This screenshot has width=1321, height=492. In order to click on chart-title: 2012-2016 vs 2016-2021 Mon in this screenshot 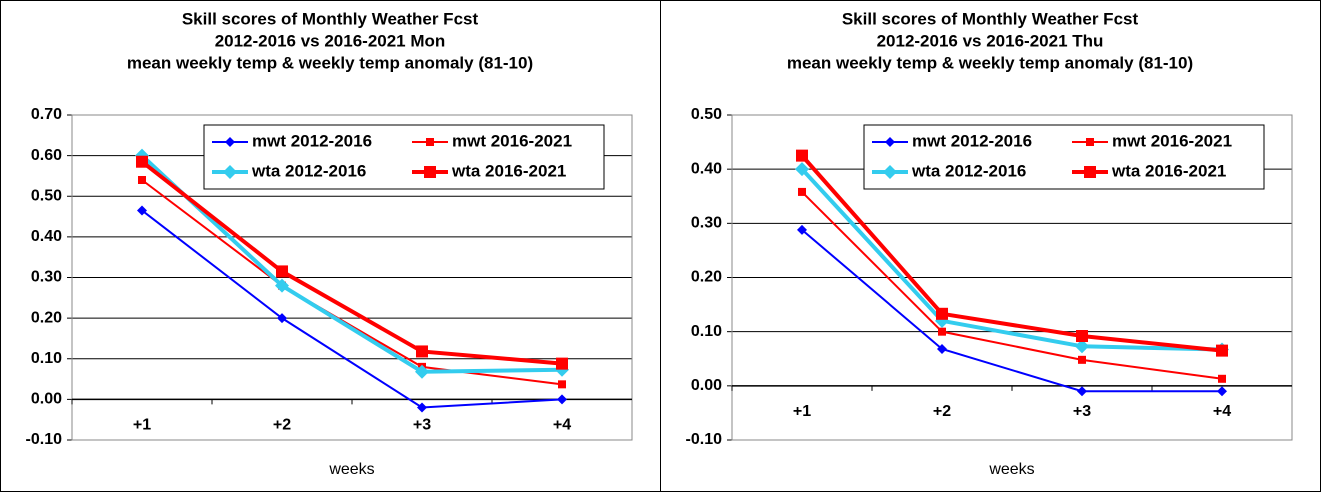, I will do `click(330, 40)`.